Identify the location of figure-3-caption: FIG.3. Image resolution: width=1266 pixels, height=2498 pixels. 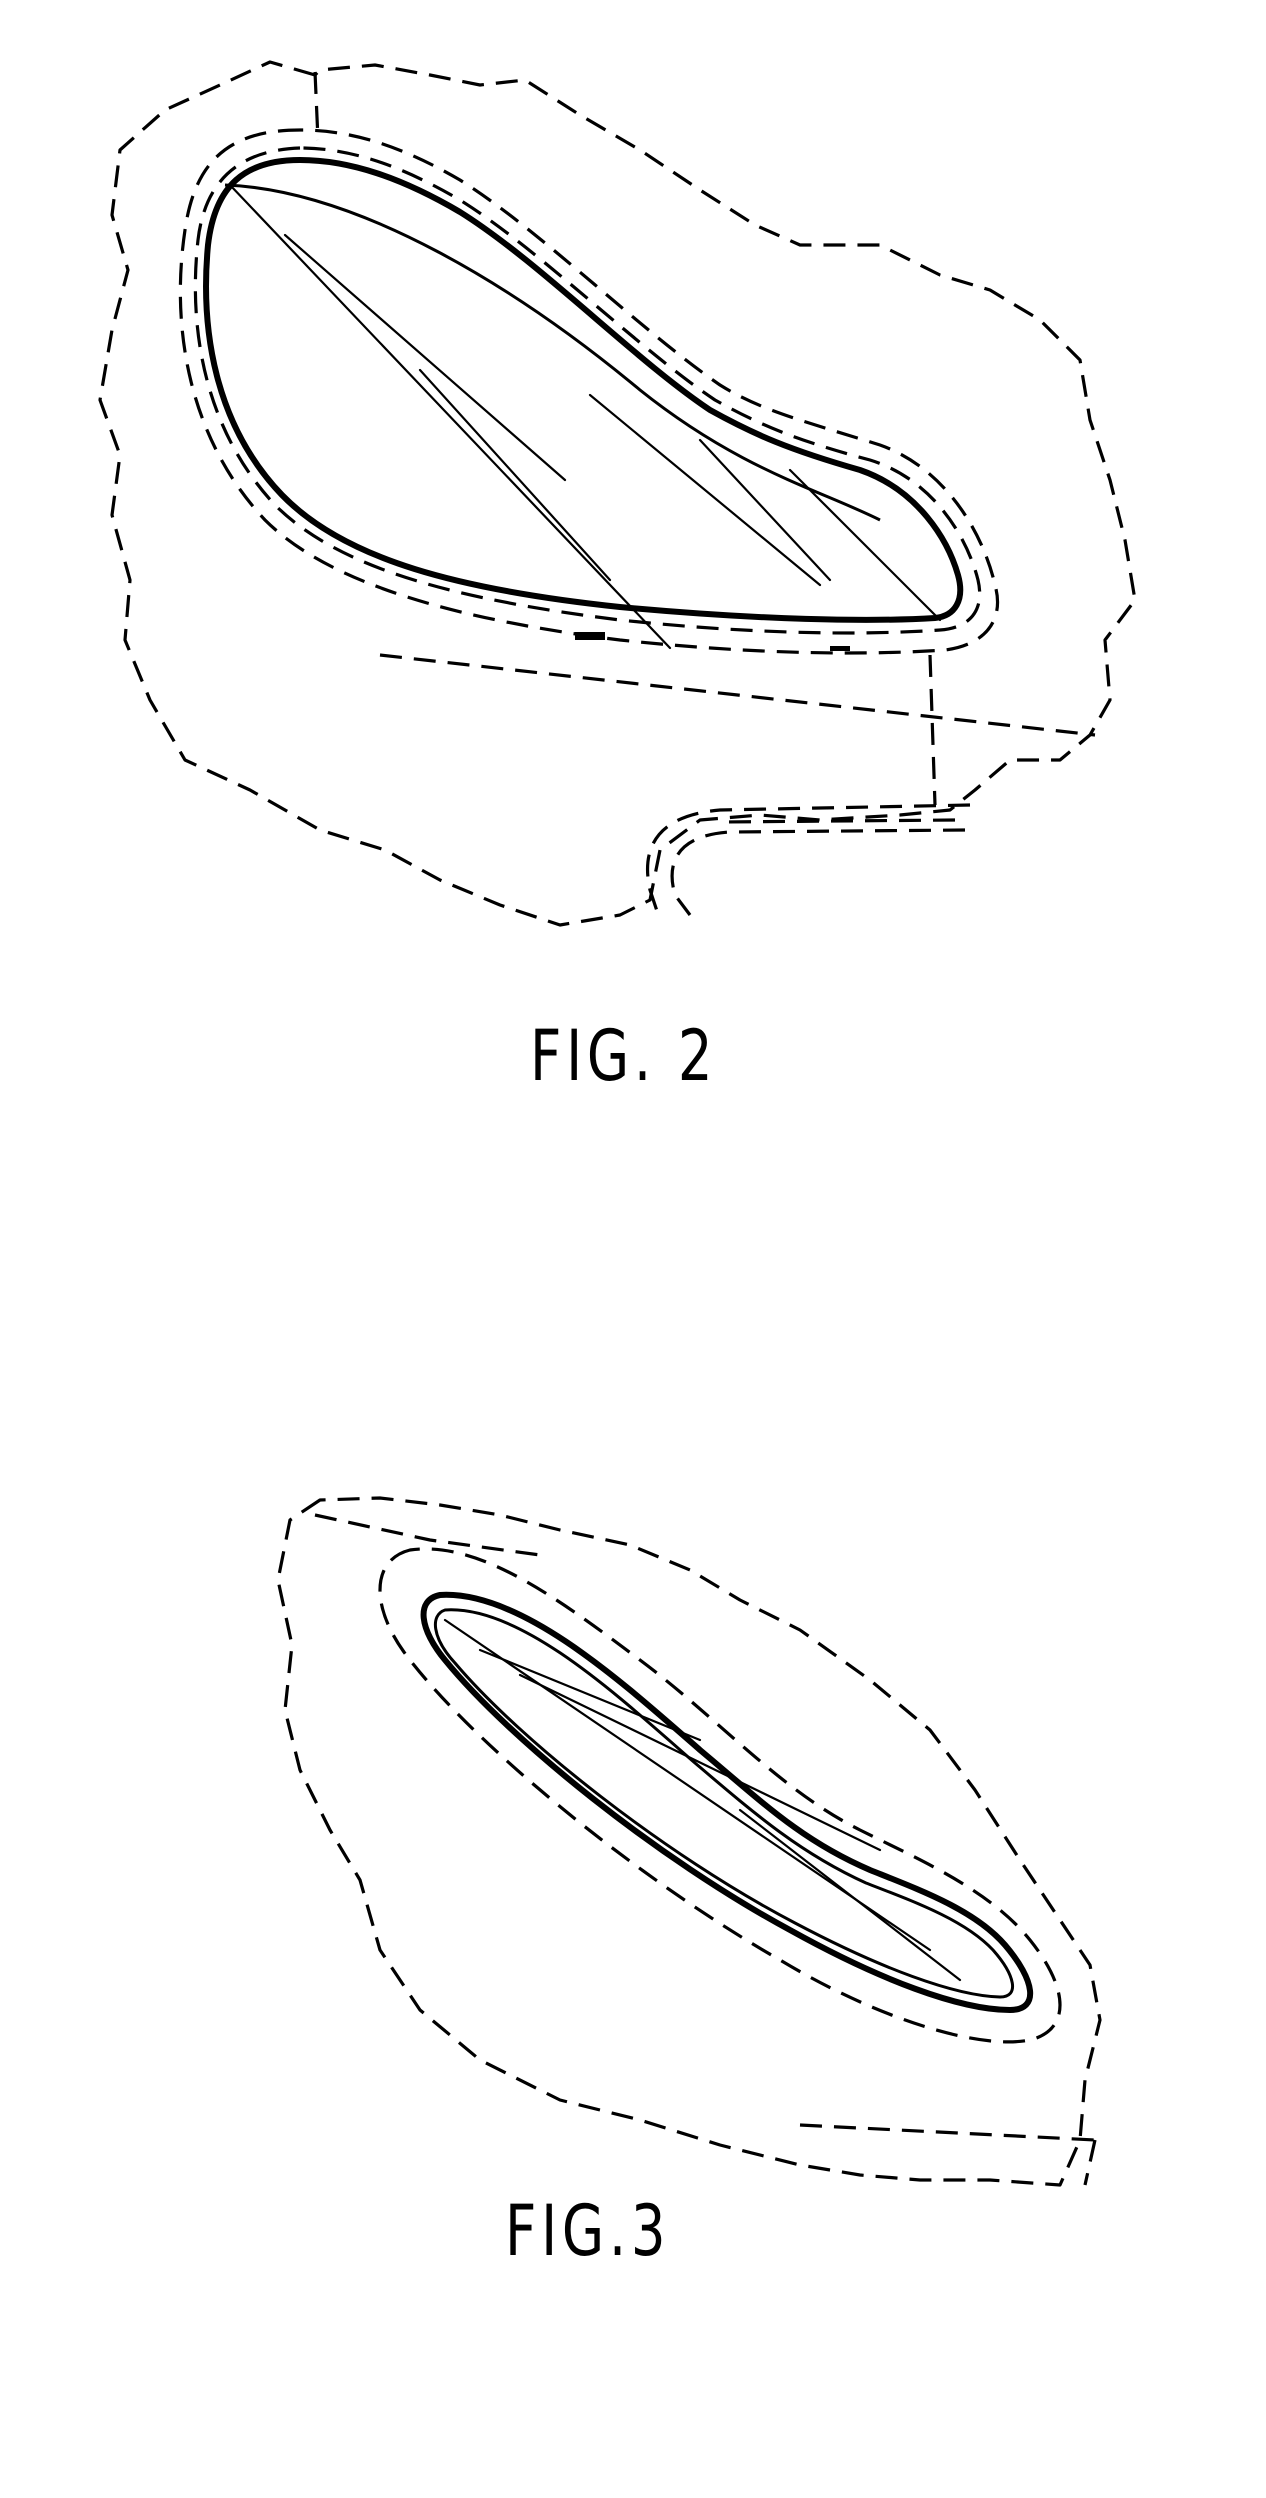
(587, 2231).